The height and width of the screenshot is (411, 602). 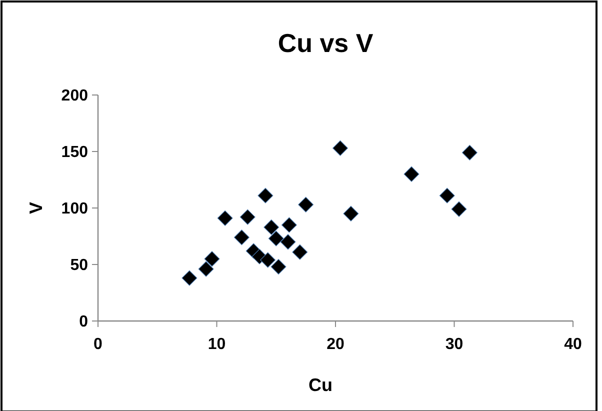 What do you see at coordinates (83, 322) in the screenshot?
I see `y-tick-label: 0` at bounding box center [83, 322].